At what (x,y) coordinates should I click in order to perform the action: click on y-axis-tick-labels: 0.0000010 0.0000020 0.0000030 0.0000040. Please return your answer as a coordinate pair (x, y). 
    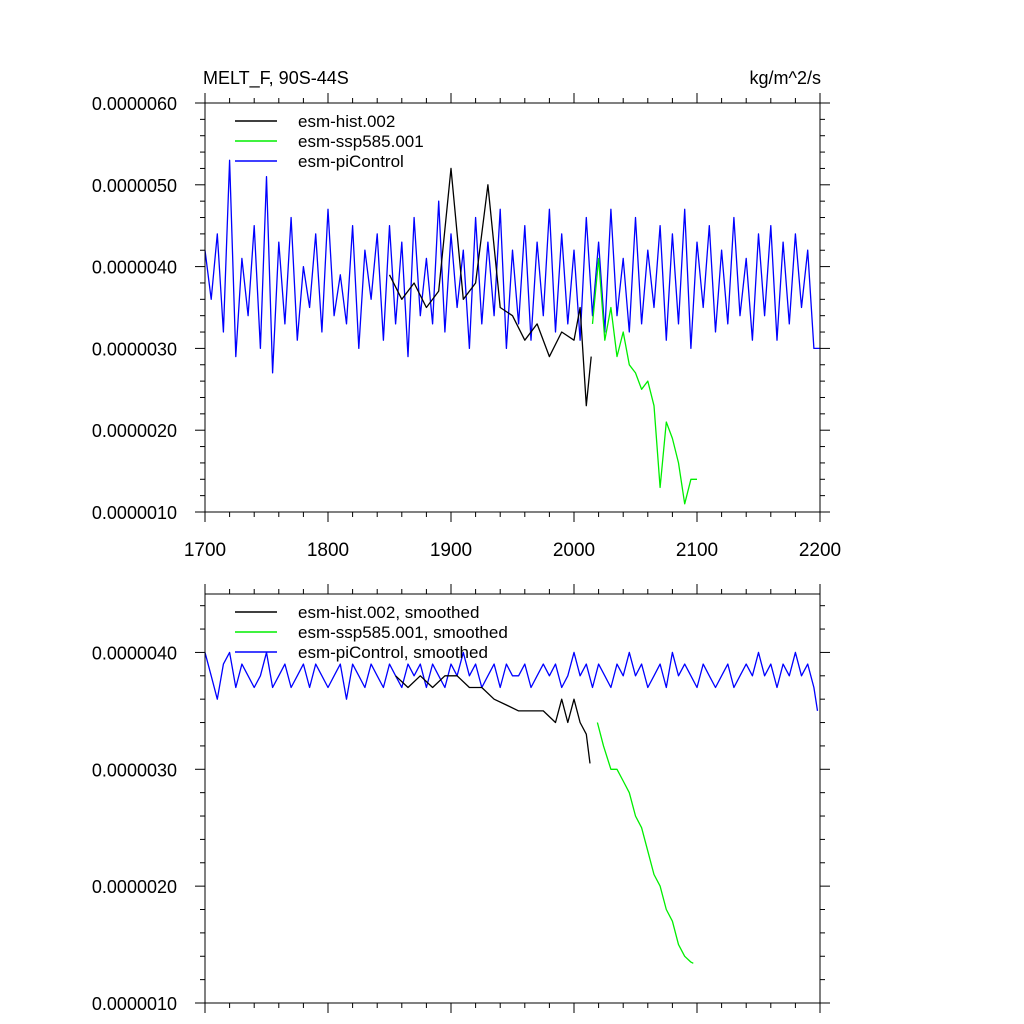
    Looking at the image, I should click on (134, 828).